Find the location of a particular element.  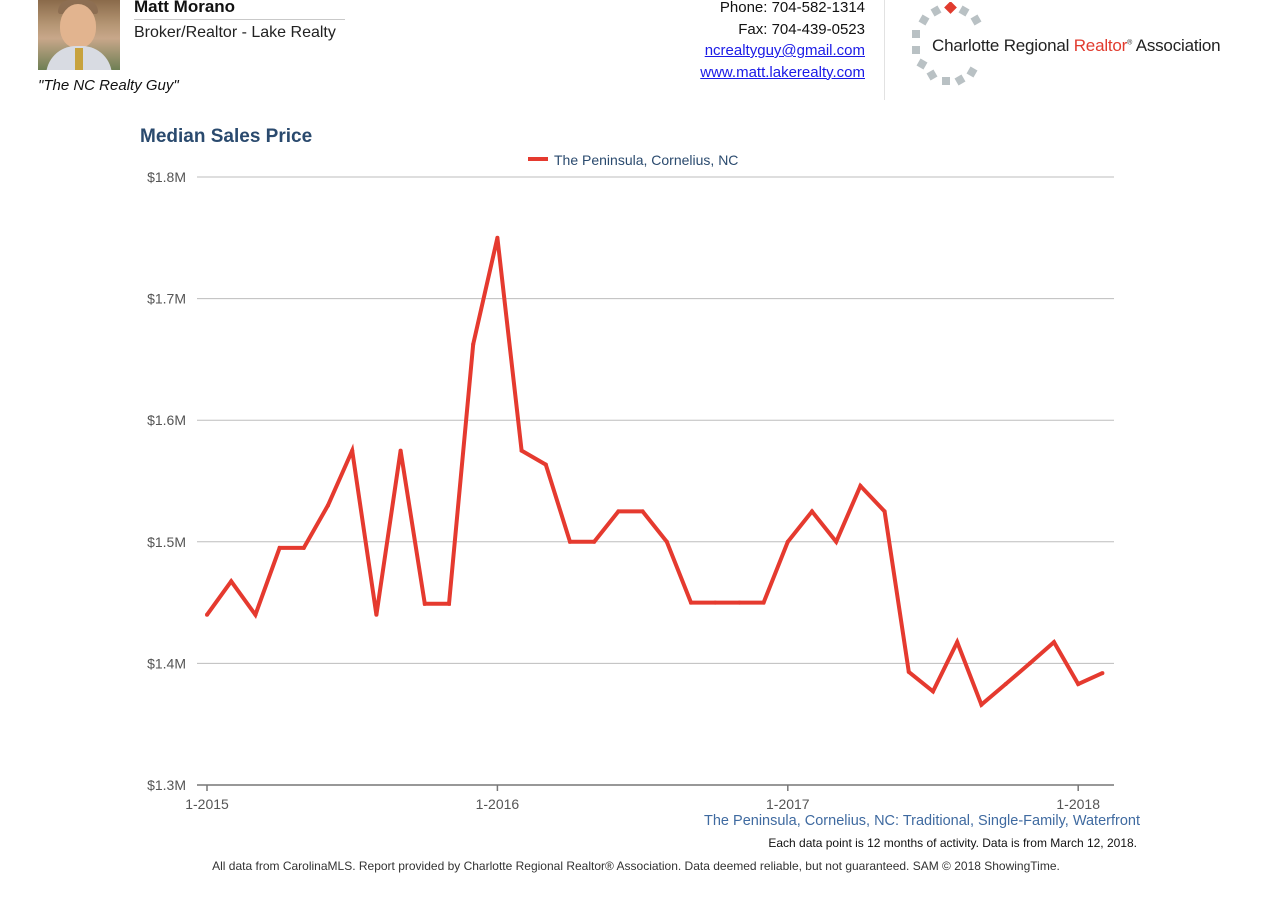

website-link: www.matt.lakerealty.com is located at coordinates (782, 72).